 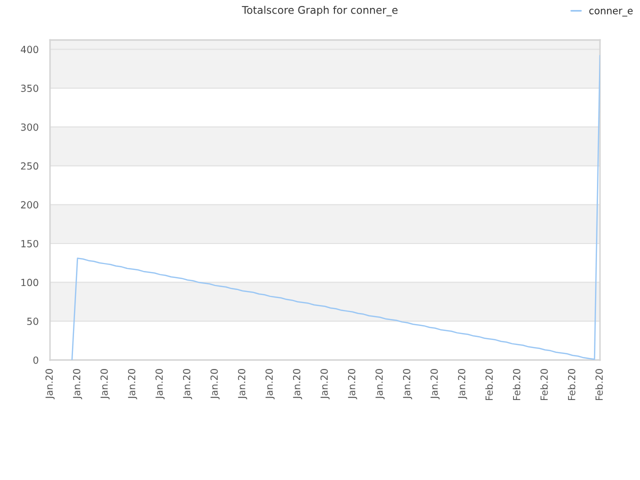 I want to click on y-tick-label: 0, so click(x=35, y=360).